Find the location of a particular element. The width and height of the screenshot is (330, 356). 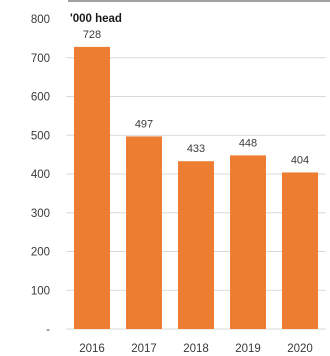

x-axis-ticks: 2016 2017 2018 2019 2020 is located at coordinates (196, 349).